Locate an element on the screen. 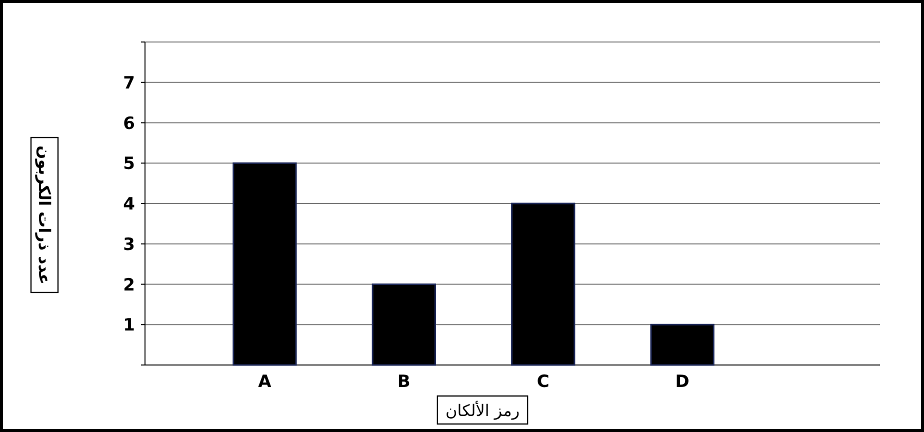 Image resolution: width=924 pixels, height=432 pixels. y-tick-label: 5 is located at coordinates (129, 164).